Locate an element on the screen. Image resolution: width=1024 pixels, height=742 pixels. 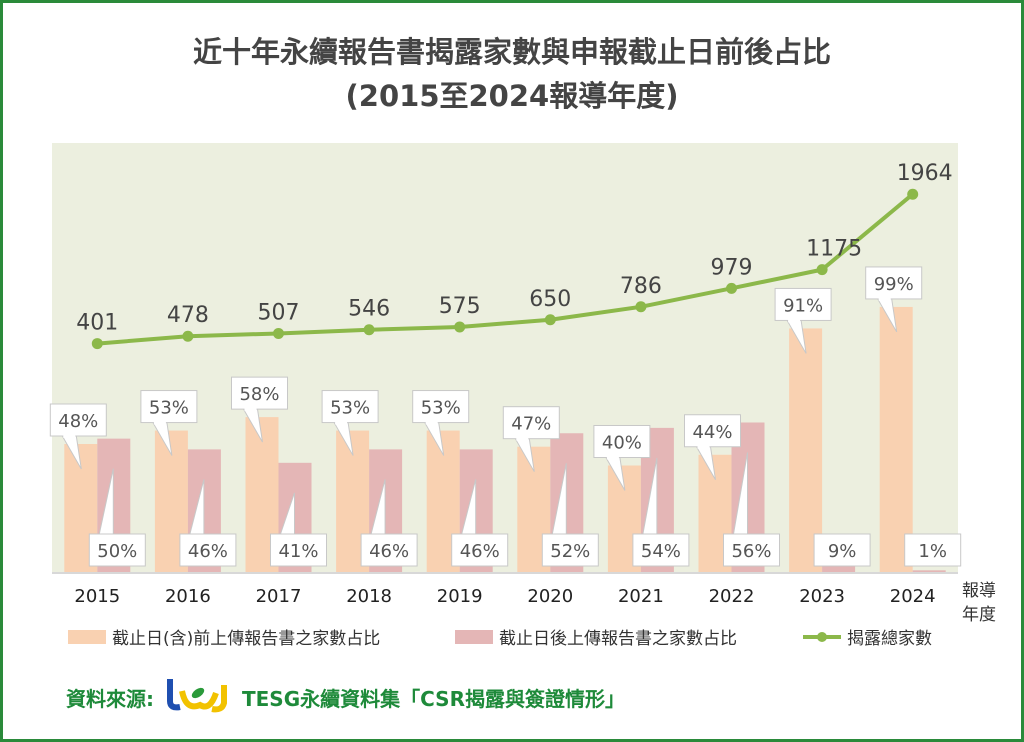
x-tick-label: 2017 is located at coordinates (279, 596).